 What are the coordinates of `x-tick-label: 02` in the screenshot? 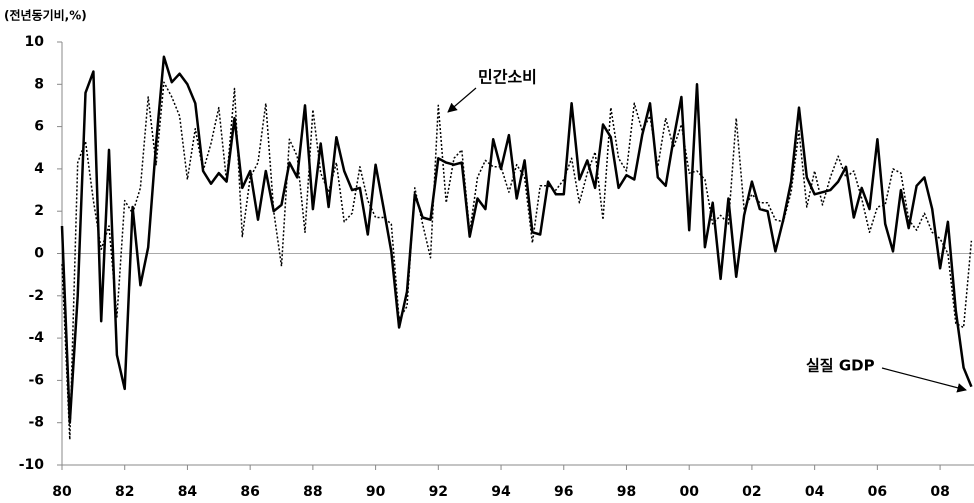 It's located at (751, 492).